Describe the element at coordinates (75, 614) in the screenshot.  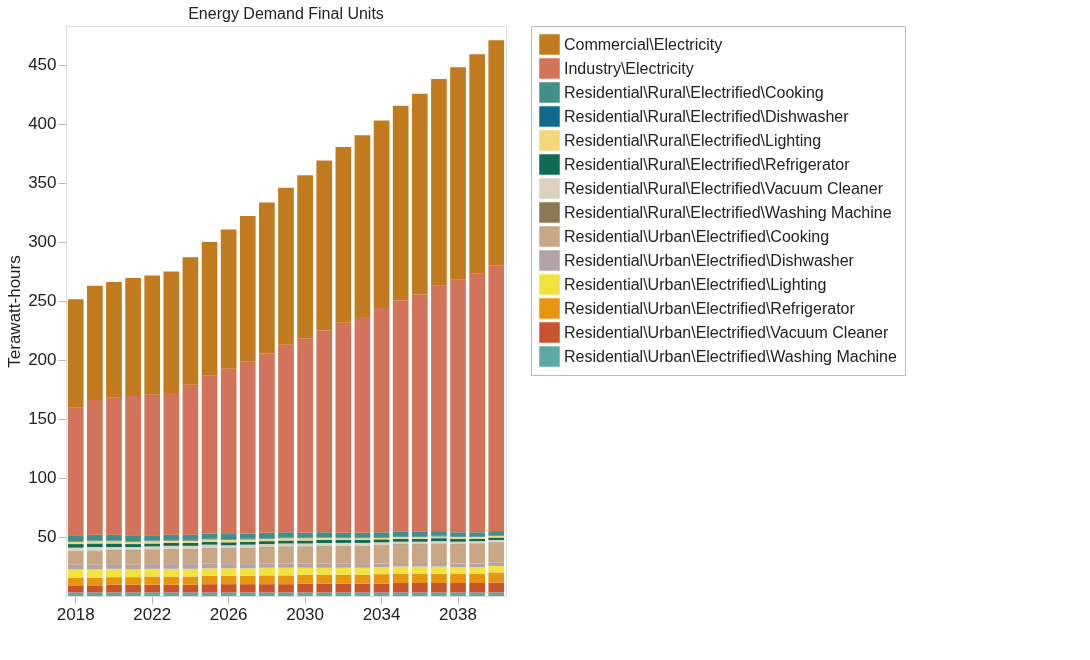
I see `x-tick-label: 2018` at that location.